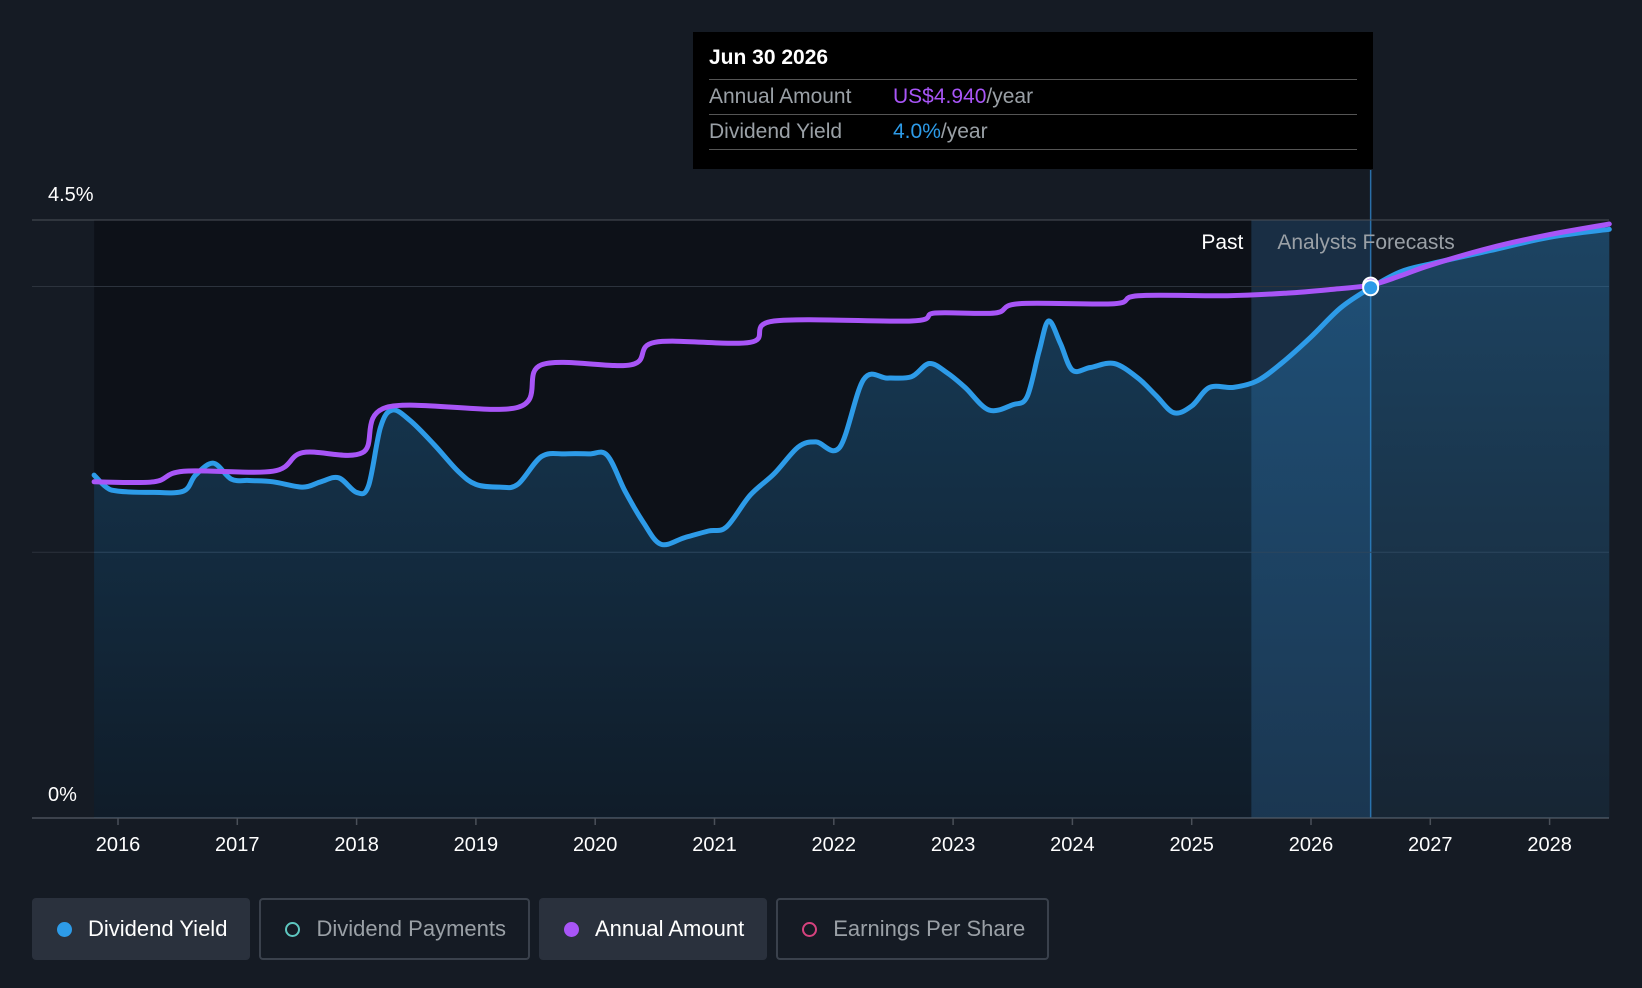  Describe the element at coordinates (118, 845) in the screenshot. I see `x-tick-label: 2016` at that location.